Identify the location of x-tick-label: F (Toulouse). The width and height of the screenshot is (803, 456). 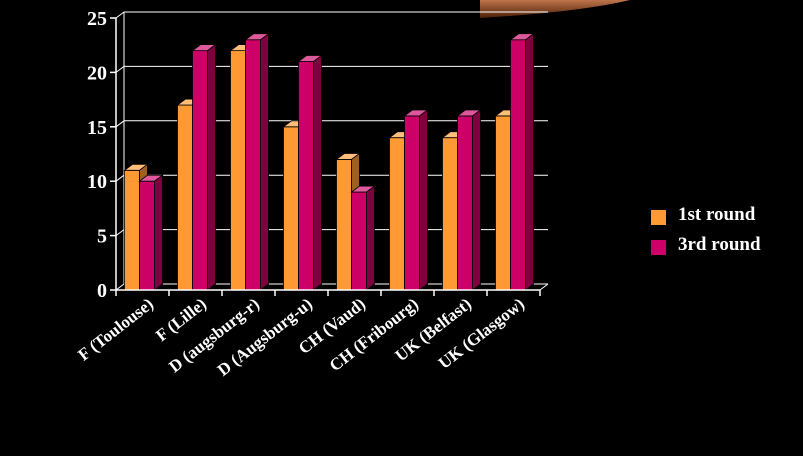
(115, 329).